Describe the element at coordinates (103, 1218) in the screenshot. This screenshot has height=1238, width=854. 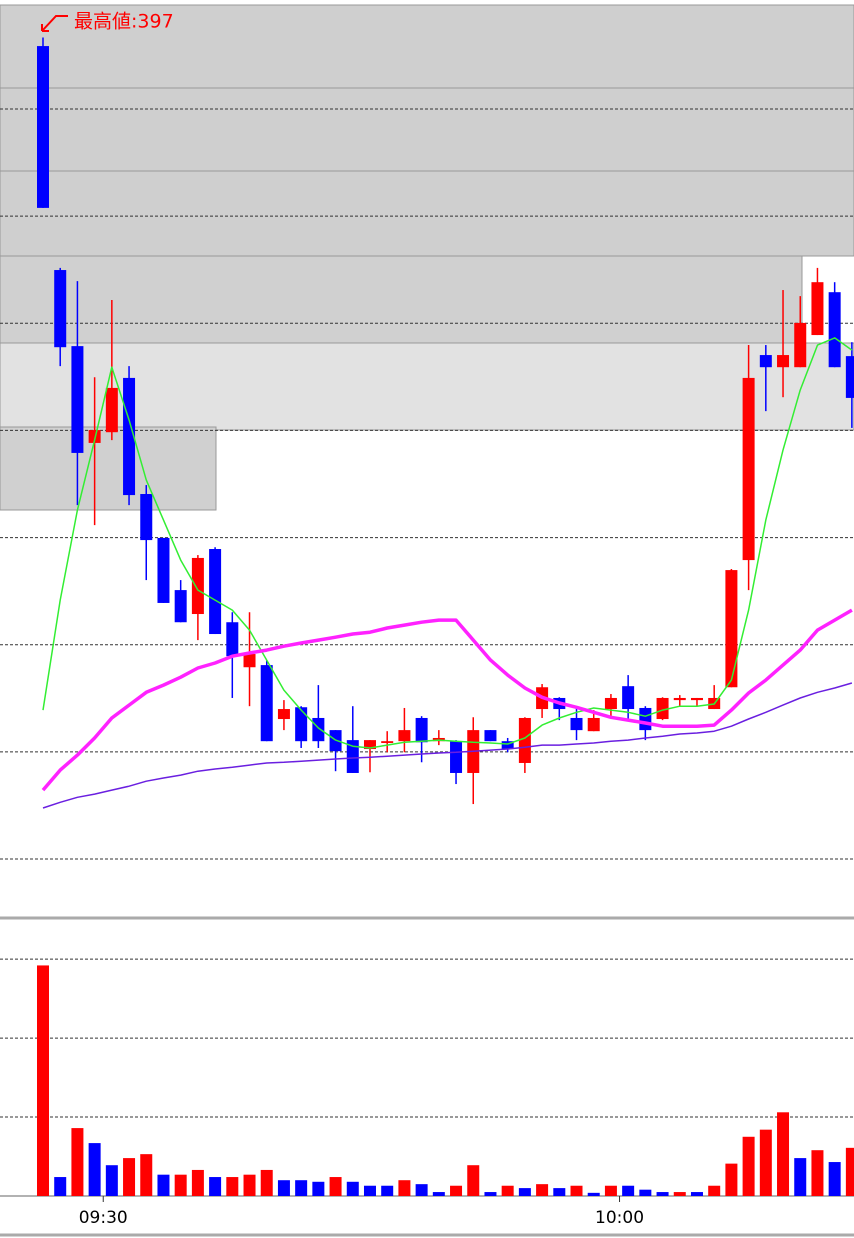
I see `x-tick-label: 09:30` at that location.